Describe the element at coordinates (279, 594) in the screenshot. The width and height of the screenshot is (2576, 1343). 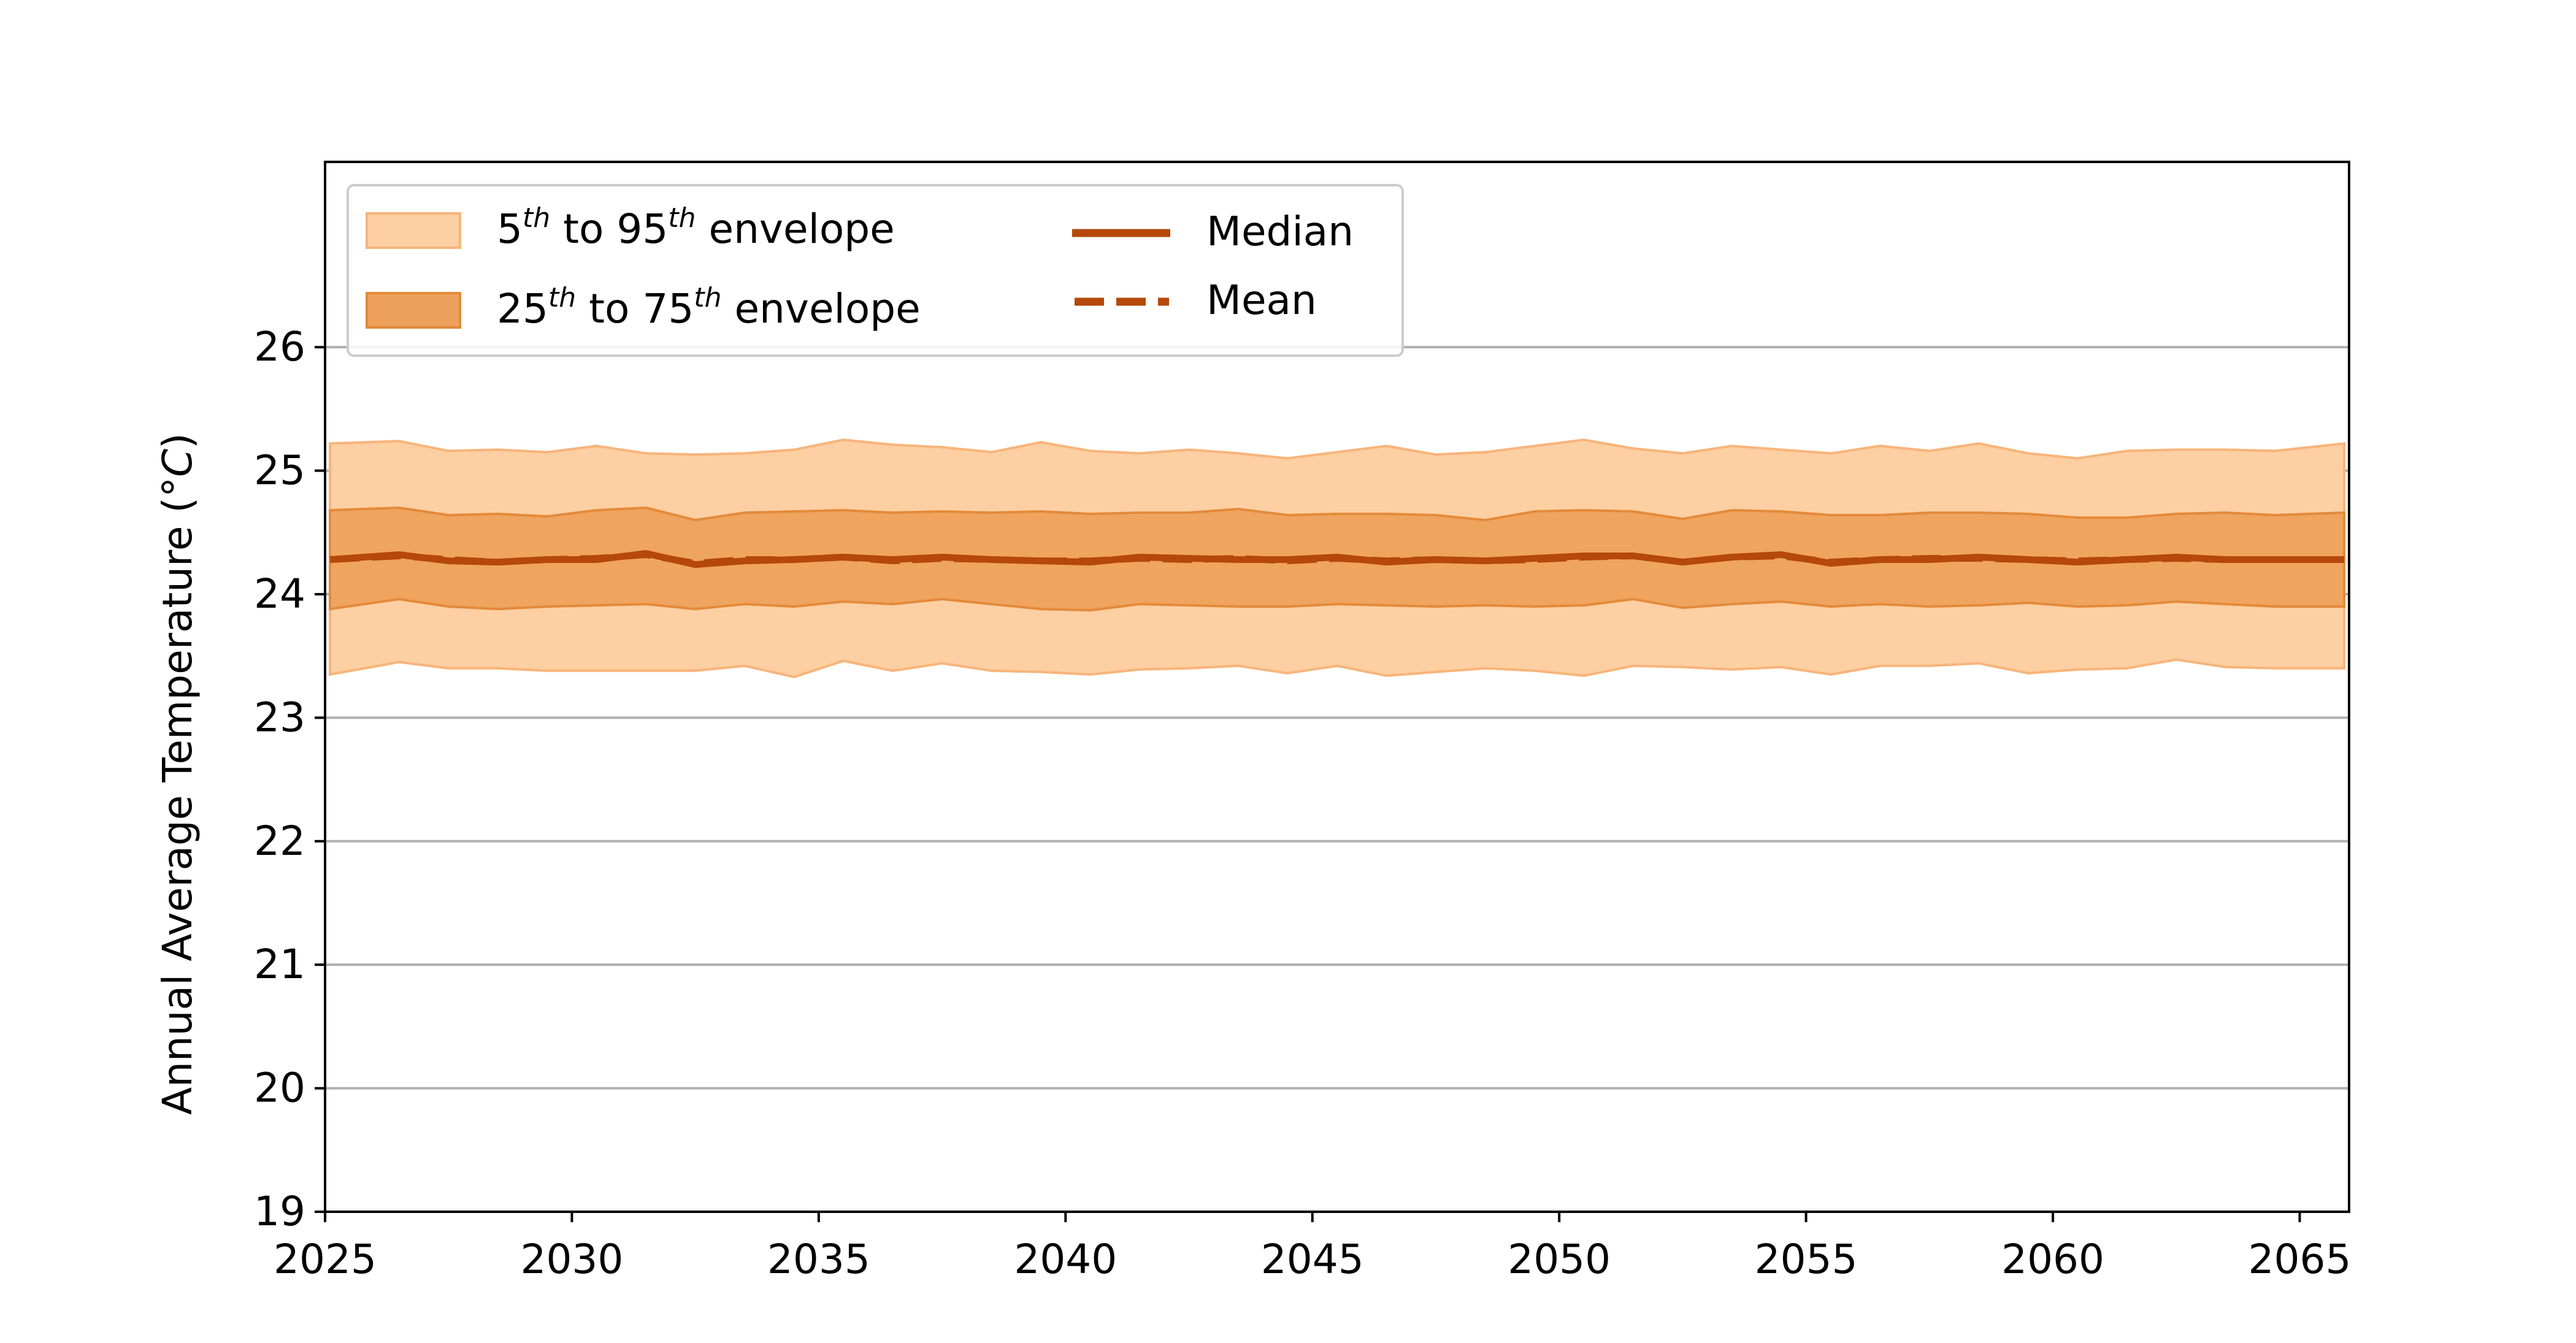
I see `y-tick-label: 24` at that location.